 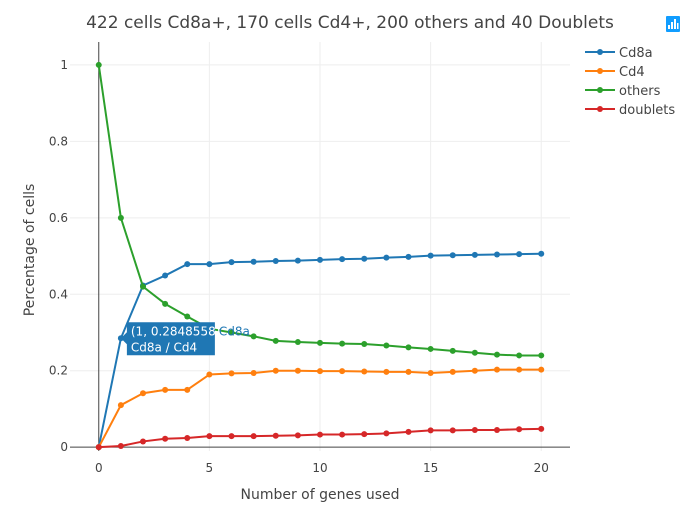 I want to click on legend-label: Cd8a, so click(x=636, y=53).